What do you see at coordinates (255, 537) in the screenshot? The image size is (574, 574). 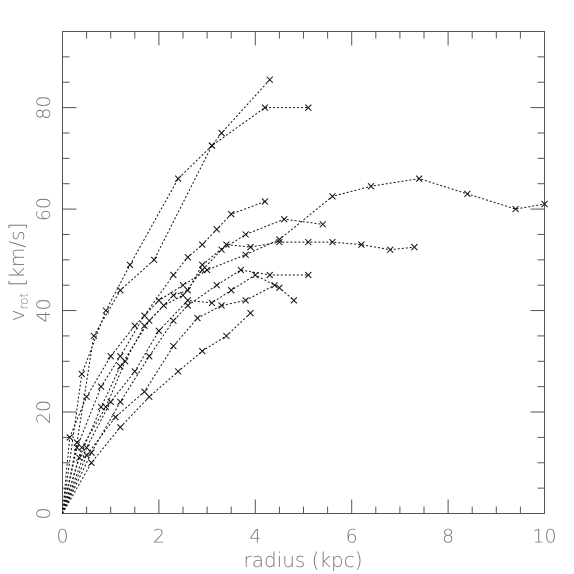 I see `x-tick-label: 4` at bounding box center [255, 537].